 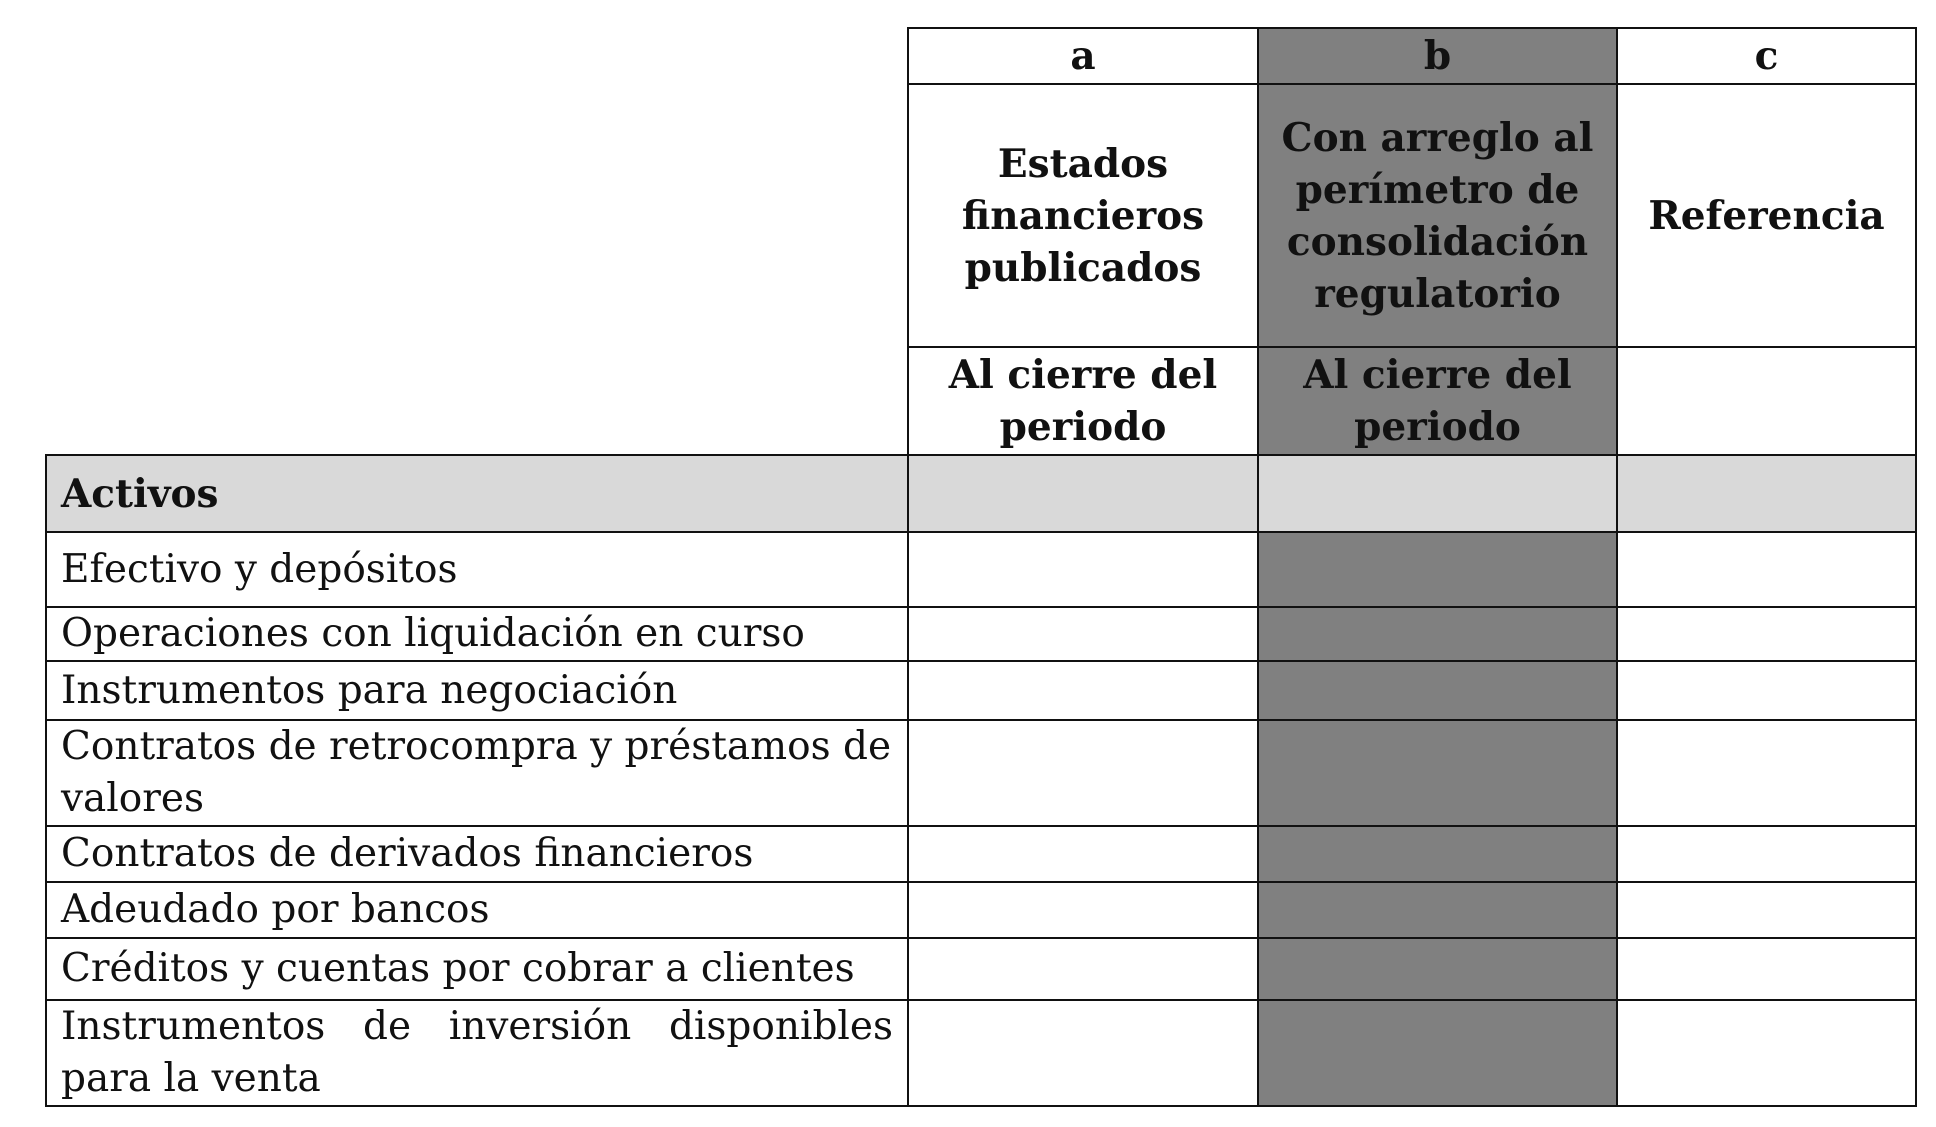 What do you see at coordinates (477, 910) in the screenshot?
I see `row-label: Adeudado por bancos` at bounding box center [477, 910].